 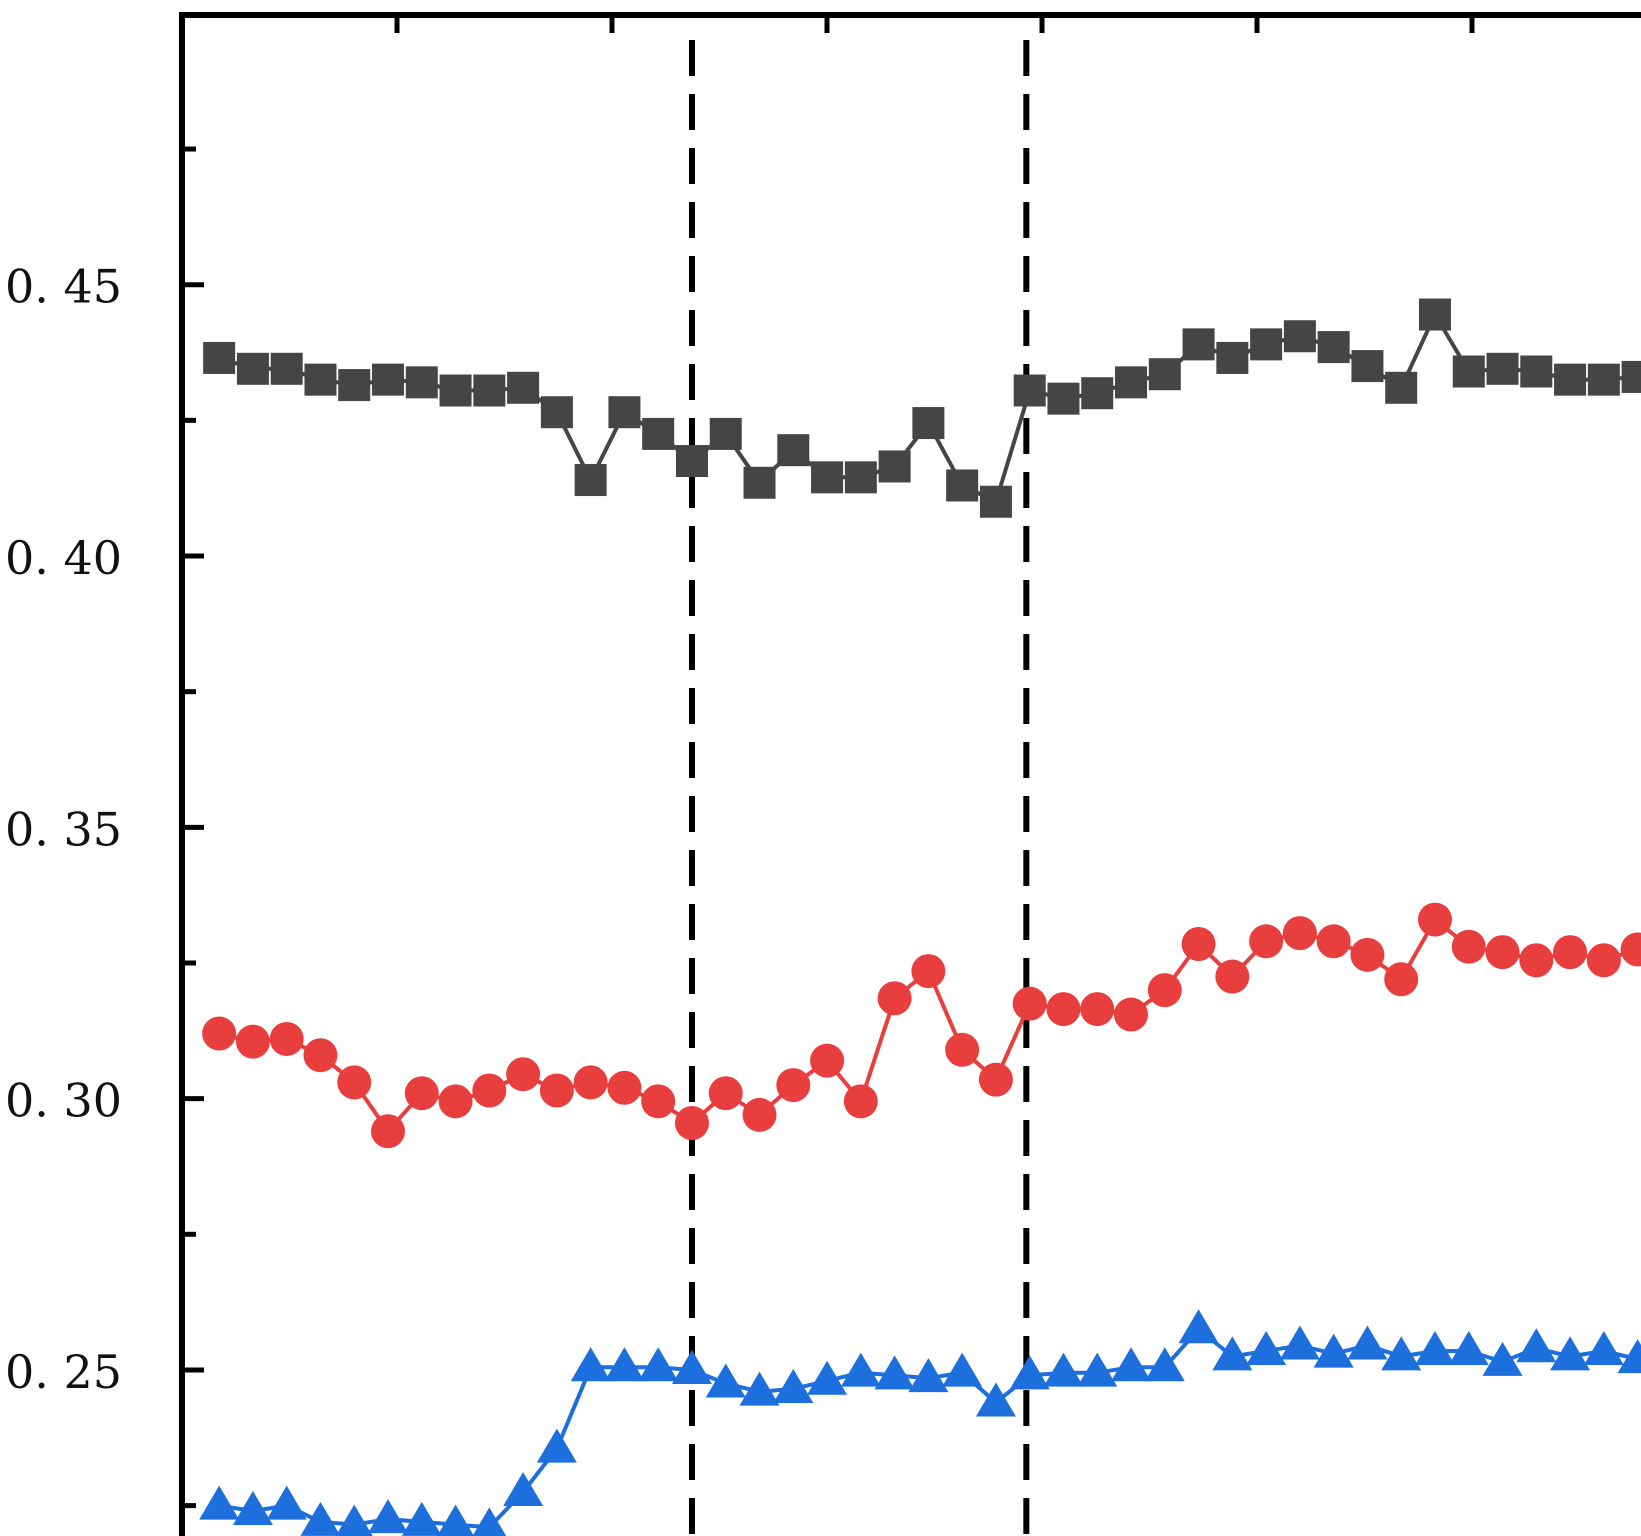 What do you see at coordinates (63, 287) in the screenshot?
I see `y-tick-label: 0. 45` at bounding box center [63, 287].